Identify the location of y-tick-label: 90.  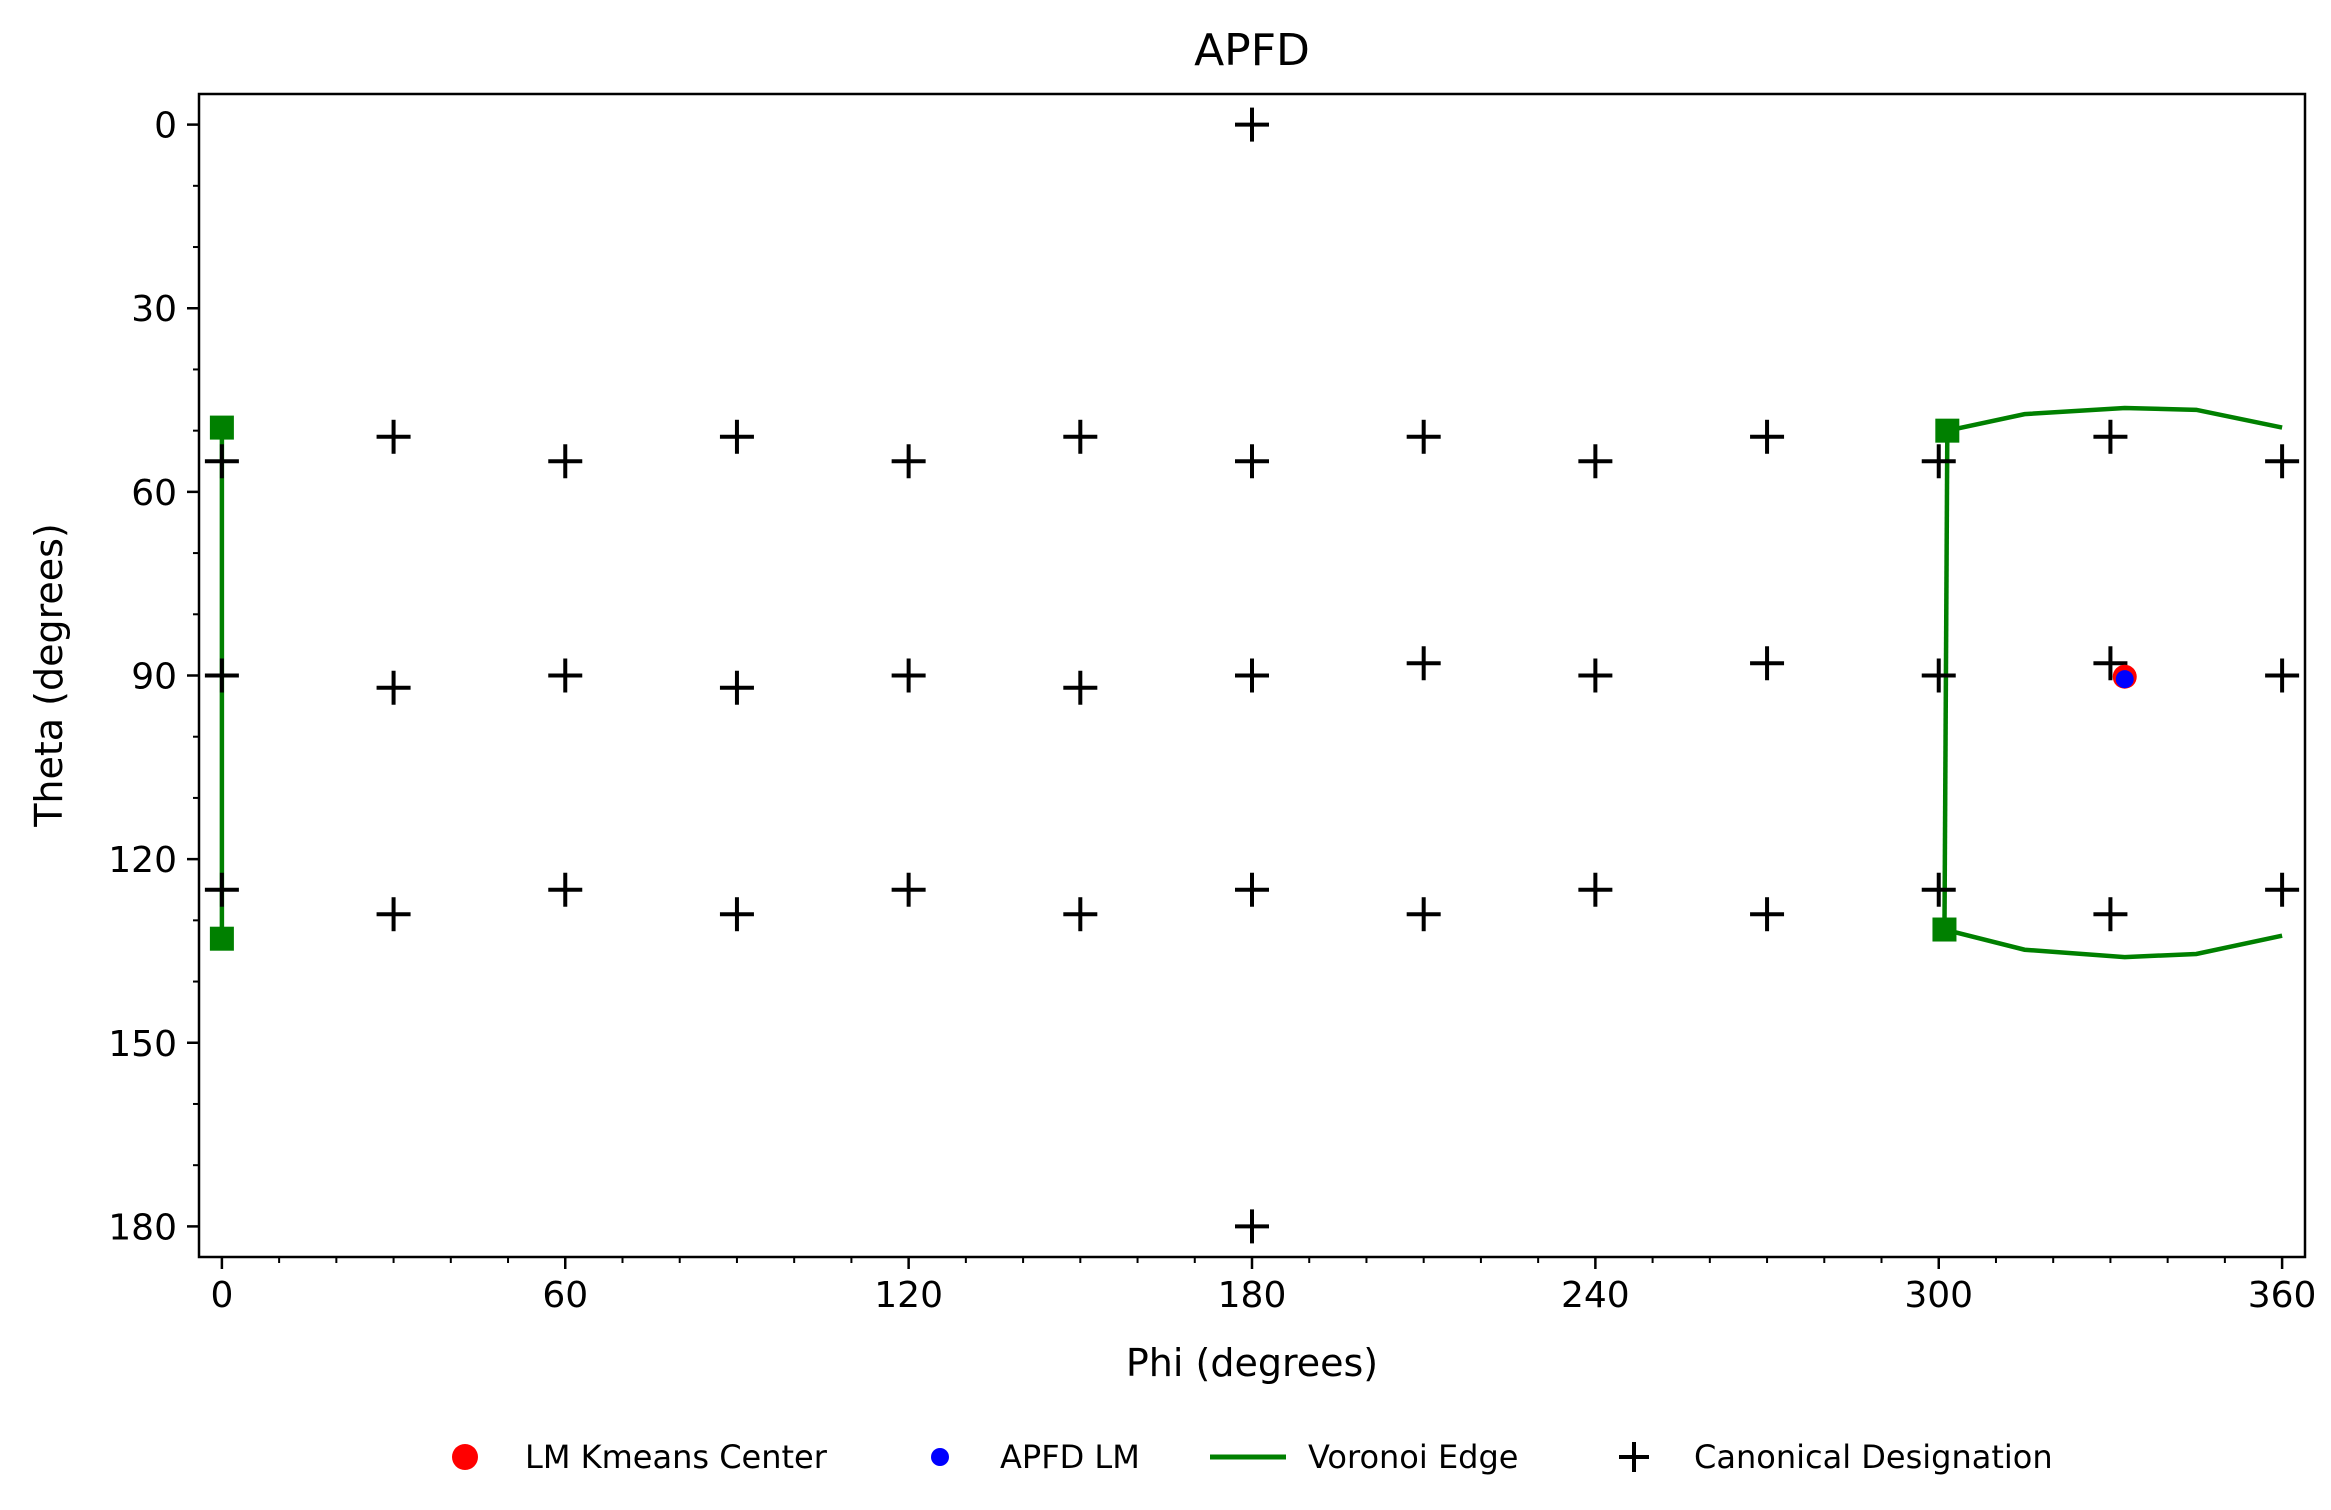
(154, 677).